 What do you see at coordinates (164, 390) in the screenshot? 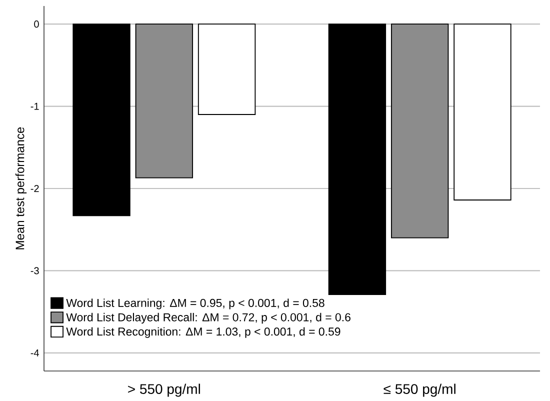
I see `x-tick-label: > 550 pg/ml` at bounding box center [164, 390].